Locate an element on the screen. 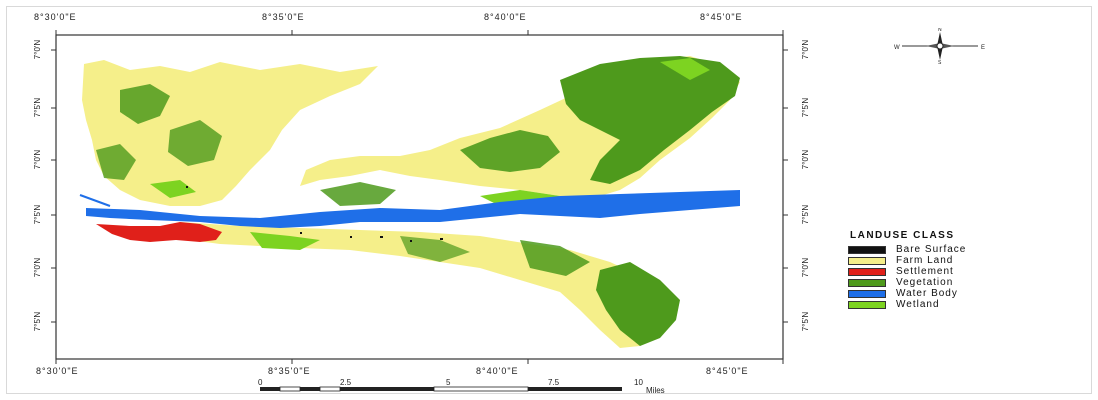 Image resolution: width=1098 pixels, height=400 pixels. settlement is located at coordinates (159, 232).